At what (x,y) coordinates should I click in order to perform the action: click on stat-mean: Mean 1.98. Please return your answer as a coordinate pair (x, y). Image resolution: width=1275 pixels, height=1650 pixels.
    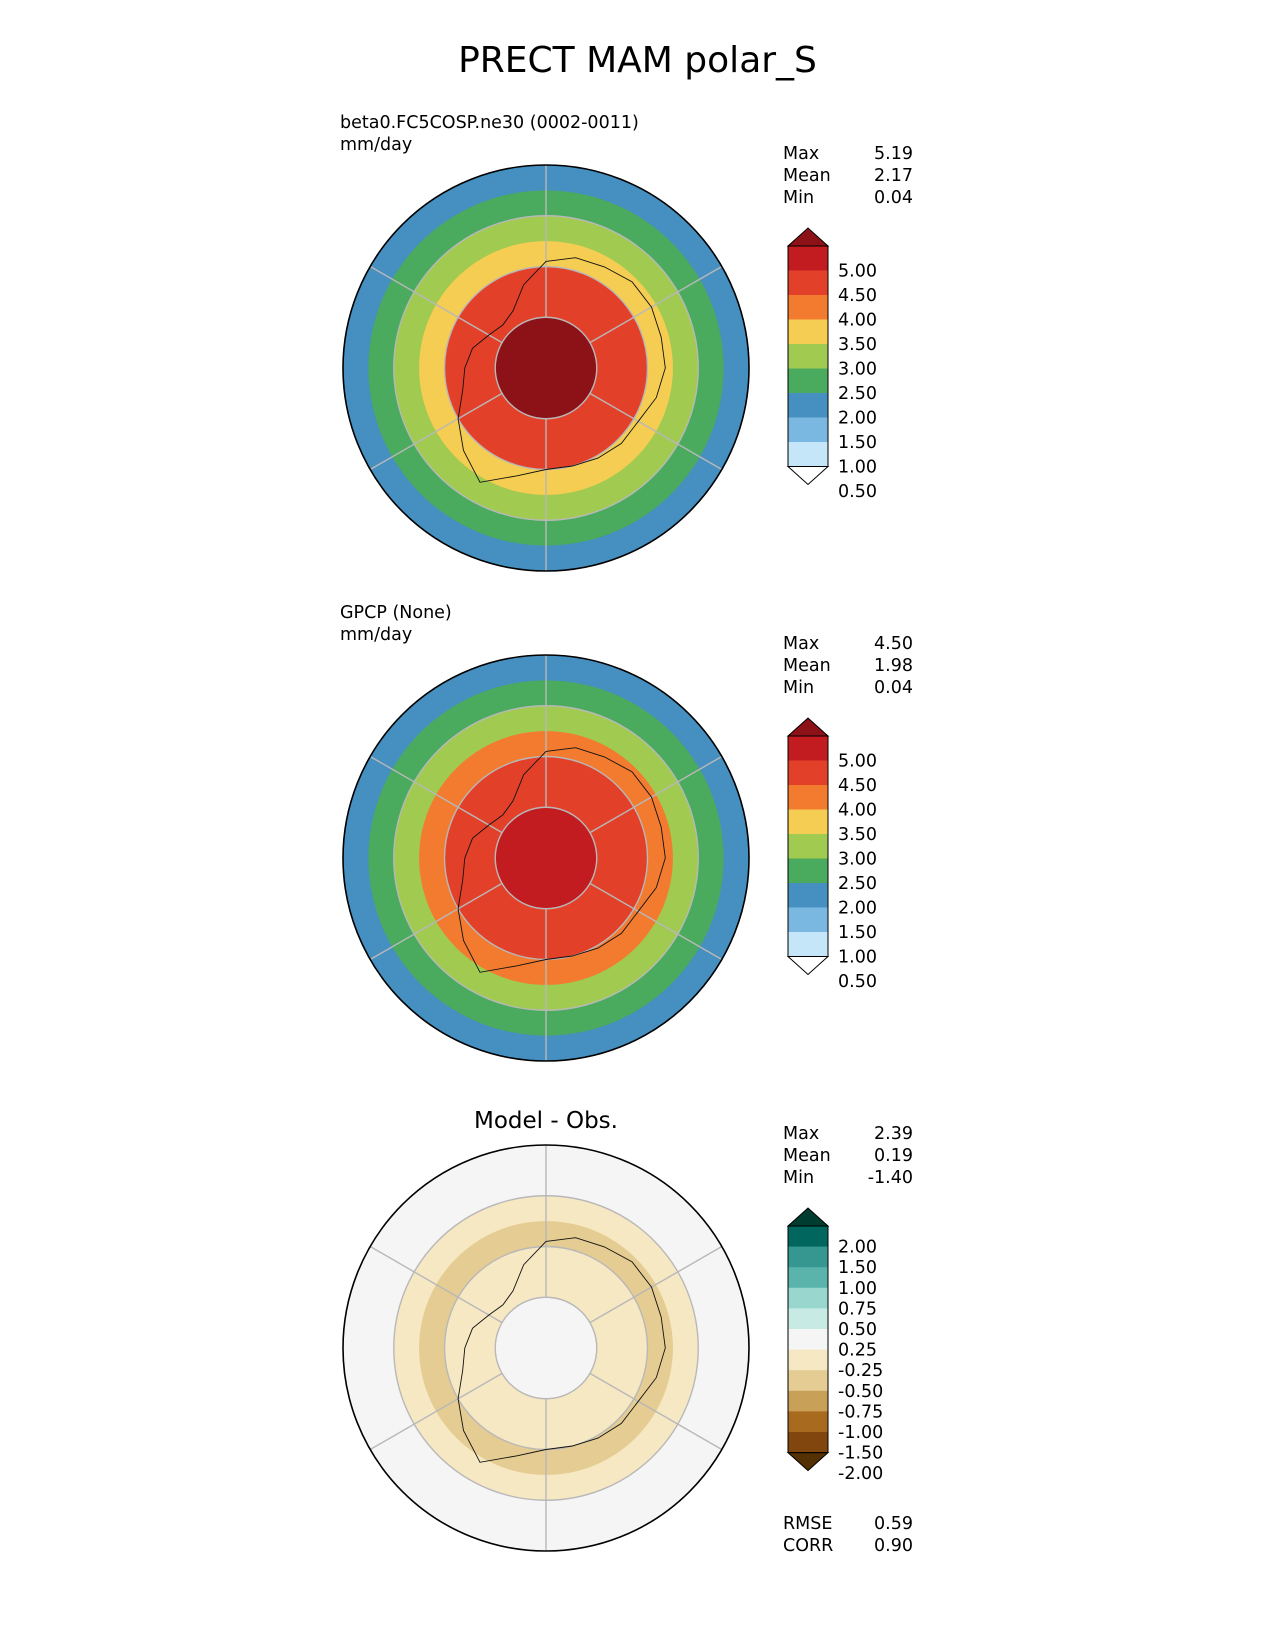
    Looking at the image, I should click on (848, 666).